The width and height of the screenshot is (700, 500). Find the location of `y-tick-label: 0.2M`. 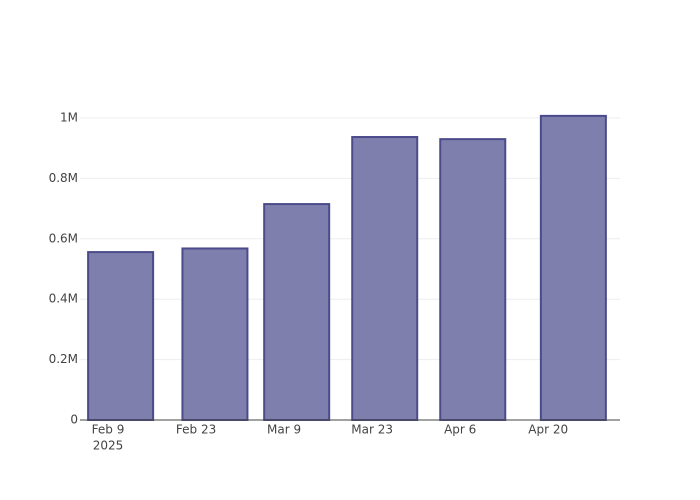

y-tick-label: 0.2M is located at coordinates (63, 359).